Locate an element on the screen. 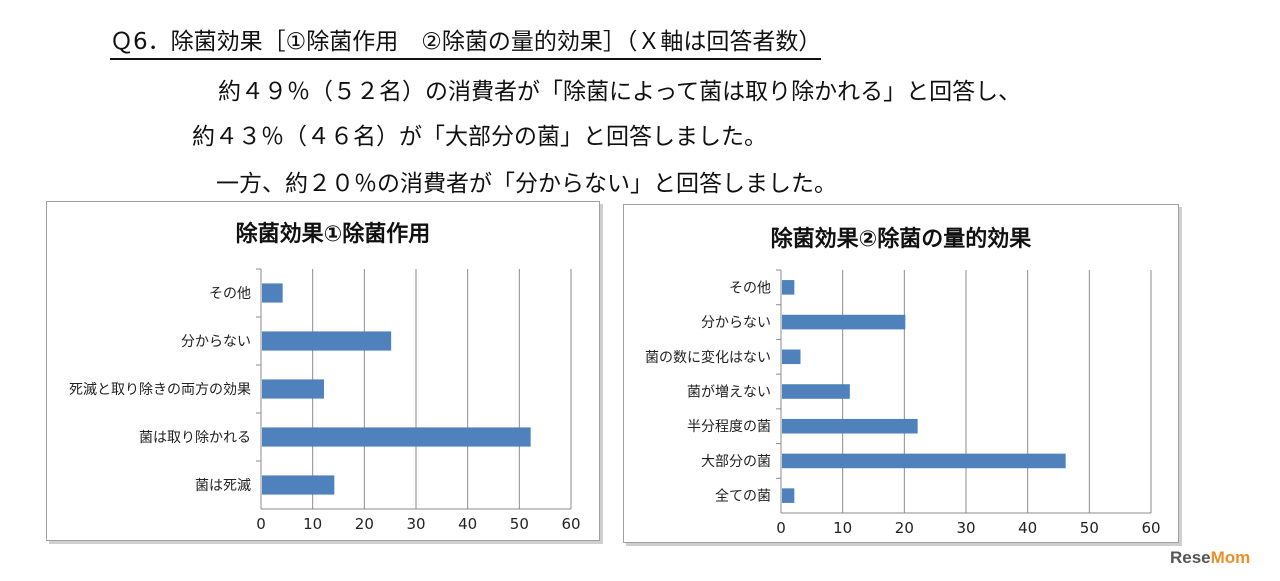  resemom-logo: ReseMom is located at coordinates (1210, 558).